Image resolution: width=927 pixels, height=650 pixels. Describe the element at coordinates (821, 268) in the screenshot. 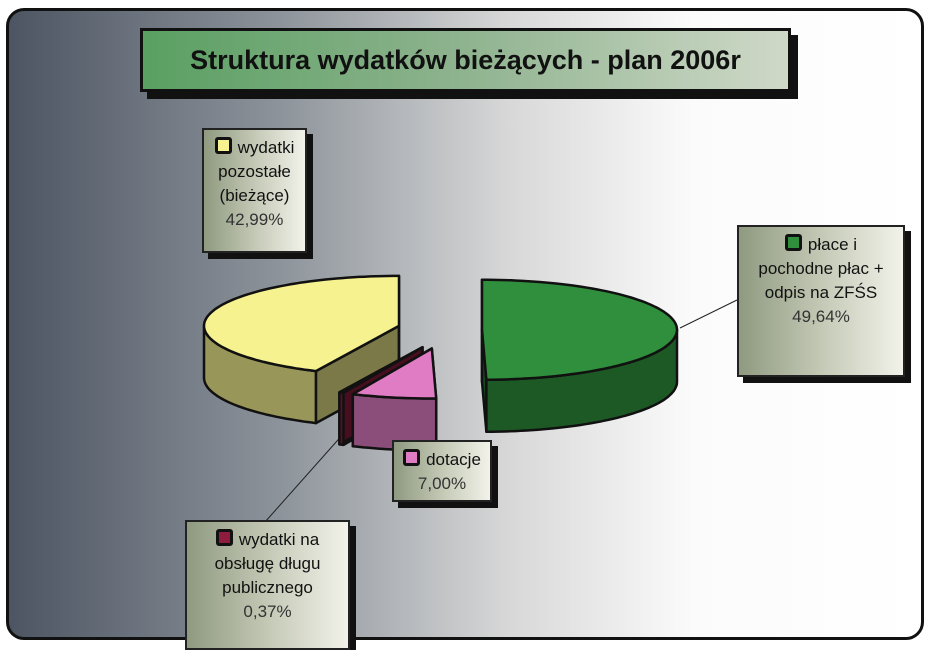

I see `category-label: płace i pochodne płac + odpis na ZFŚS` at that location.